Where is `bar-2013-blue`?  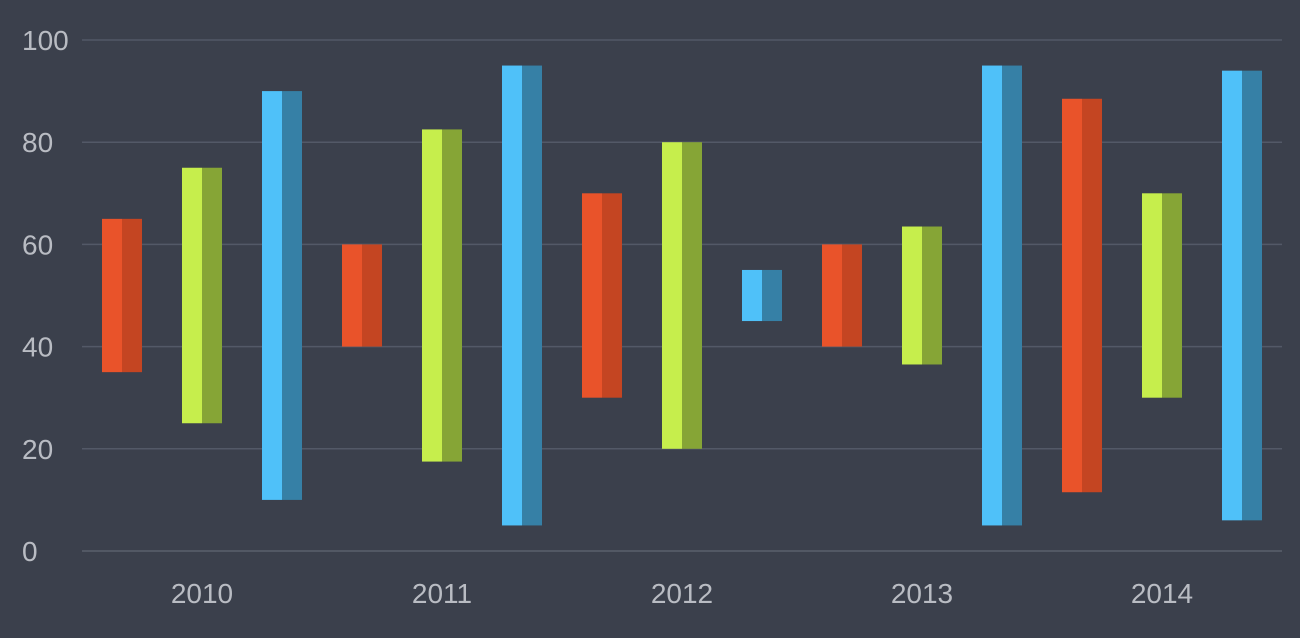
bar-2013-blue is located at coordinates (1002, 295).